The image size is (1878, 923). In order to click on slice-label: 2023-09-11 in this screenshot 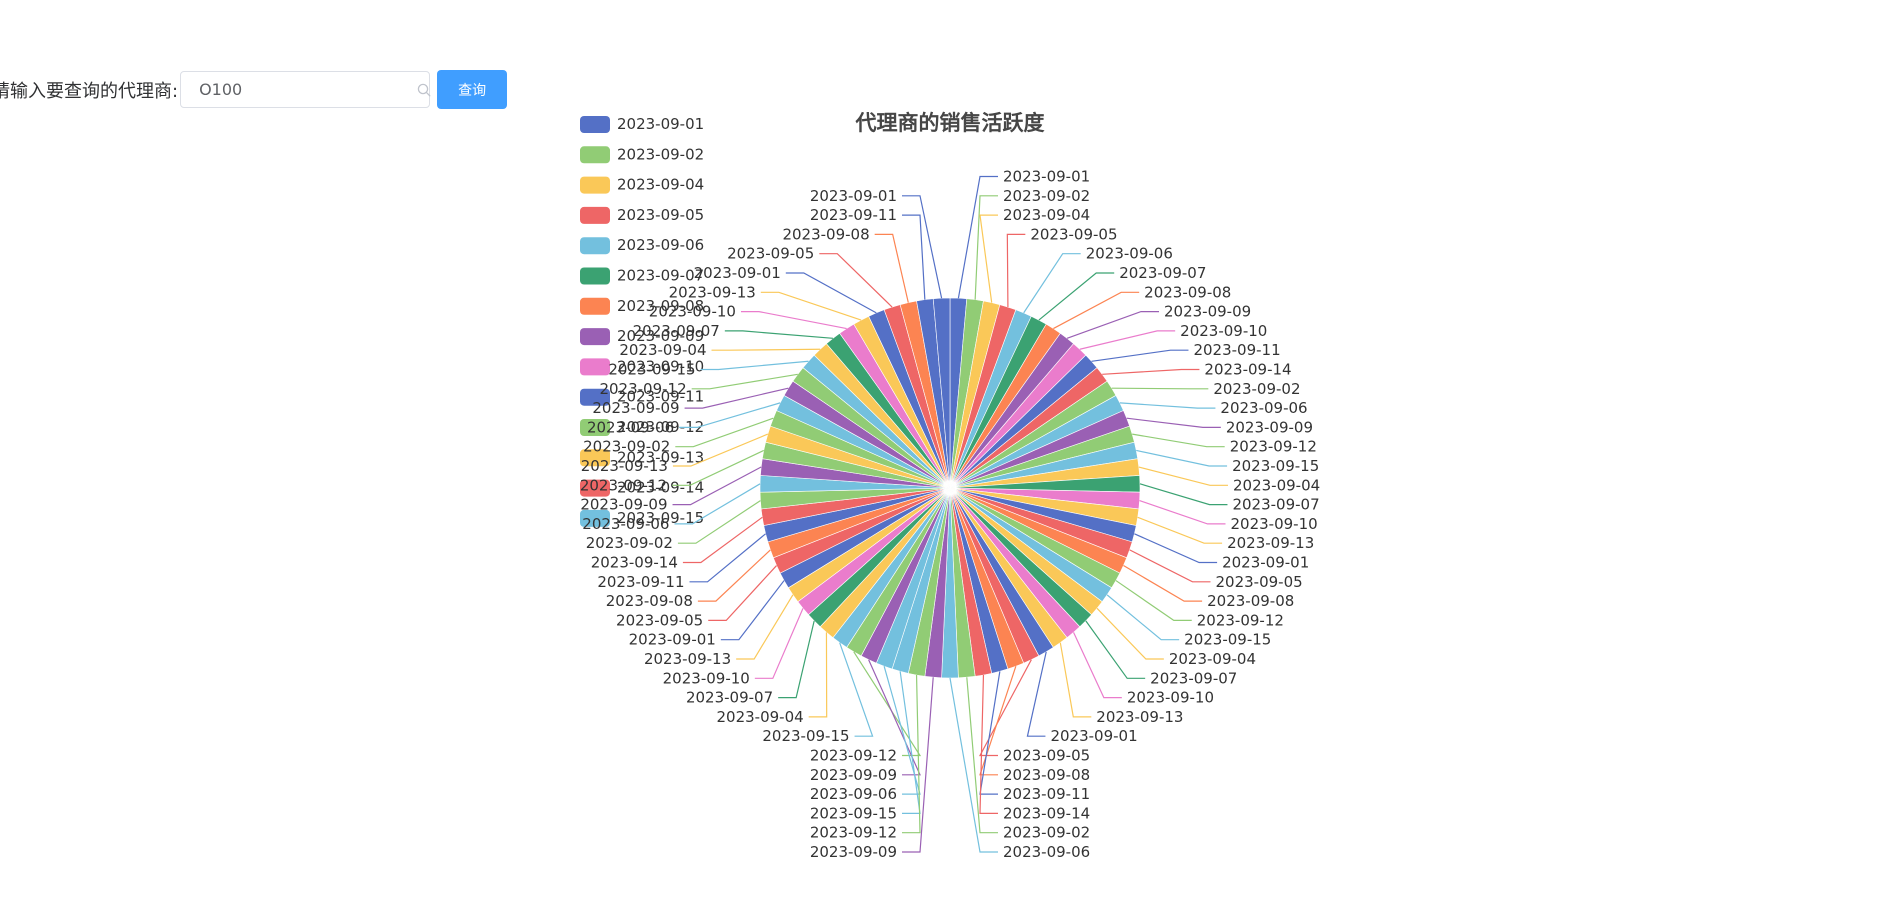, I will do `click(853, 215)`.